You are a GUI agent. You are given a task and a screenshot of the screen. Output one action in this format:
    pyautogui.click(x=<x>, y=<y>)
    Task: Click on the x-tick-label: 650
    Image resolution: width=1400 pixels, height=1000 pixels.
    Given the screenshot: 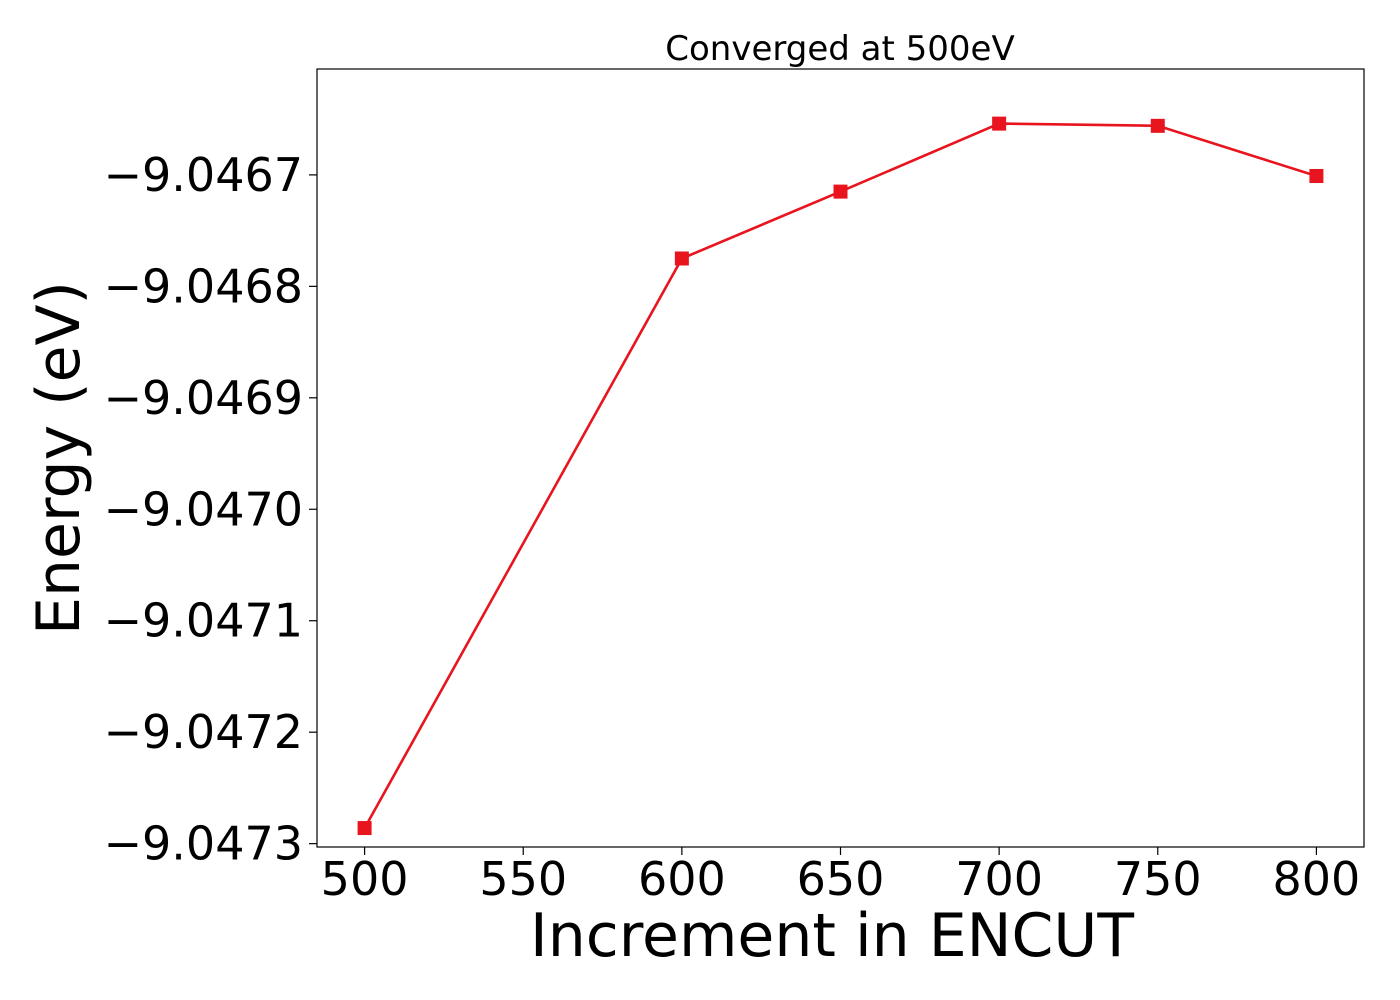 What is the action you would take?
    pyautogui.click(x=841, y=879)
    